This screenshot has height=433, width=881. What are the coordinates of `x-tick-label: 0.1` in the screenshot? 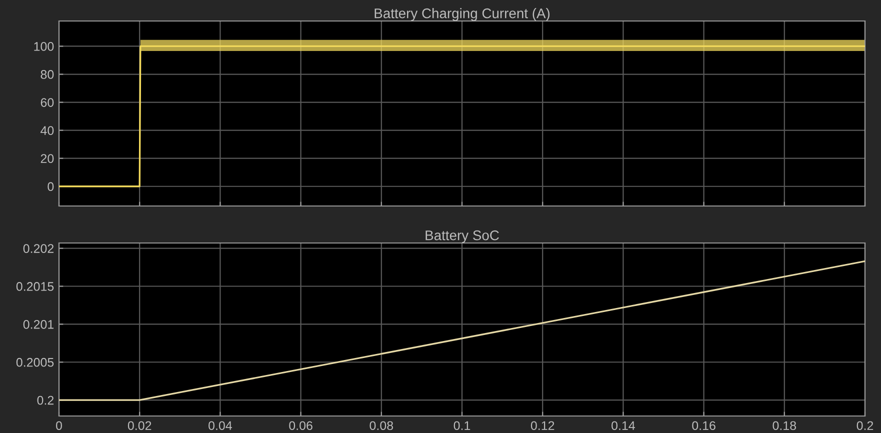 It's located at (462, 425).